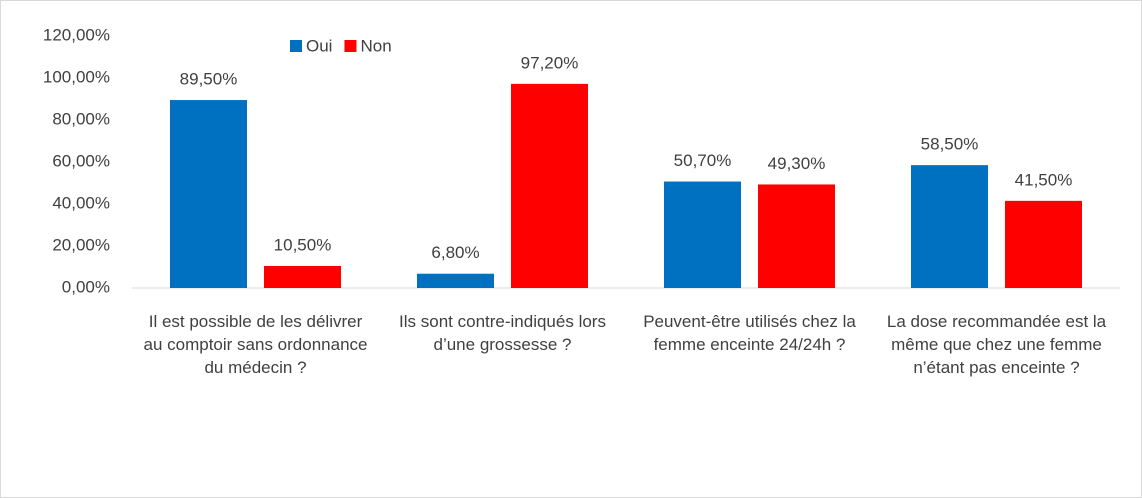  I want to click on y-tick-label: 100,00%, so click(76, 76).